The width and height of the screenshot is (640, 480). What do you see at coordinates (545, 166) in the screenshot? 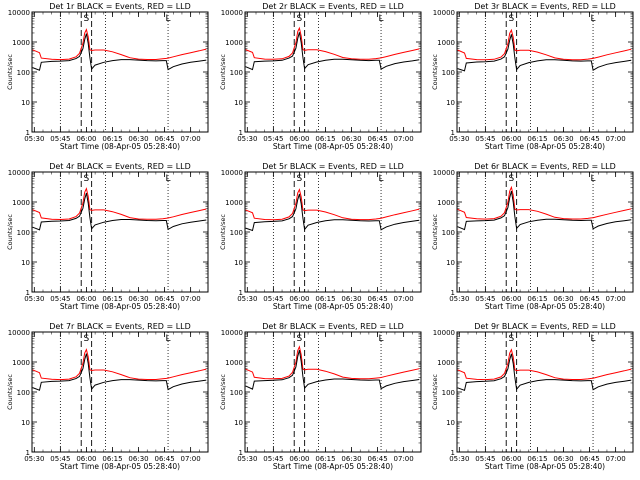
I see `chart-title: Det 6r BLACK = Events, RED = LLD` at bounding box center [545, 166].